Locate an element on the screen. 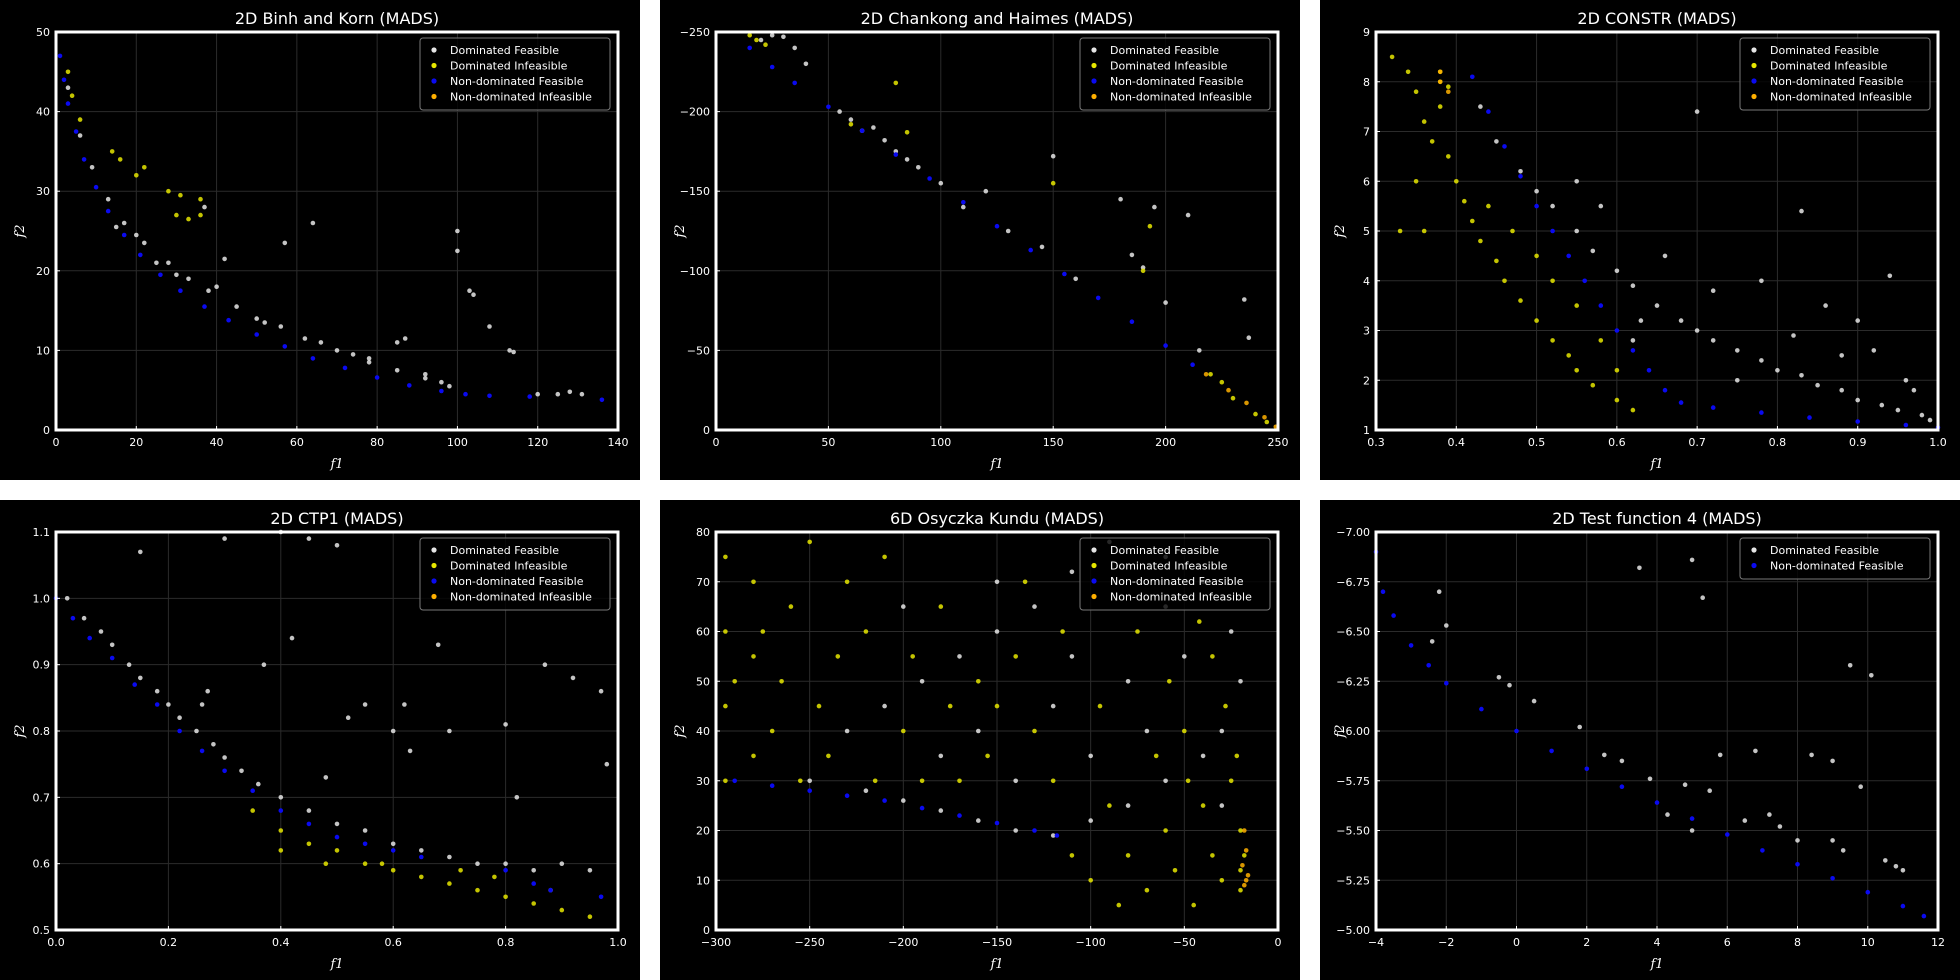  y-tick-label: 3 is located at coordinates (1366, 331).